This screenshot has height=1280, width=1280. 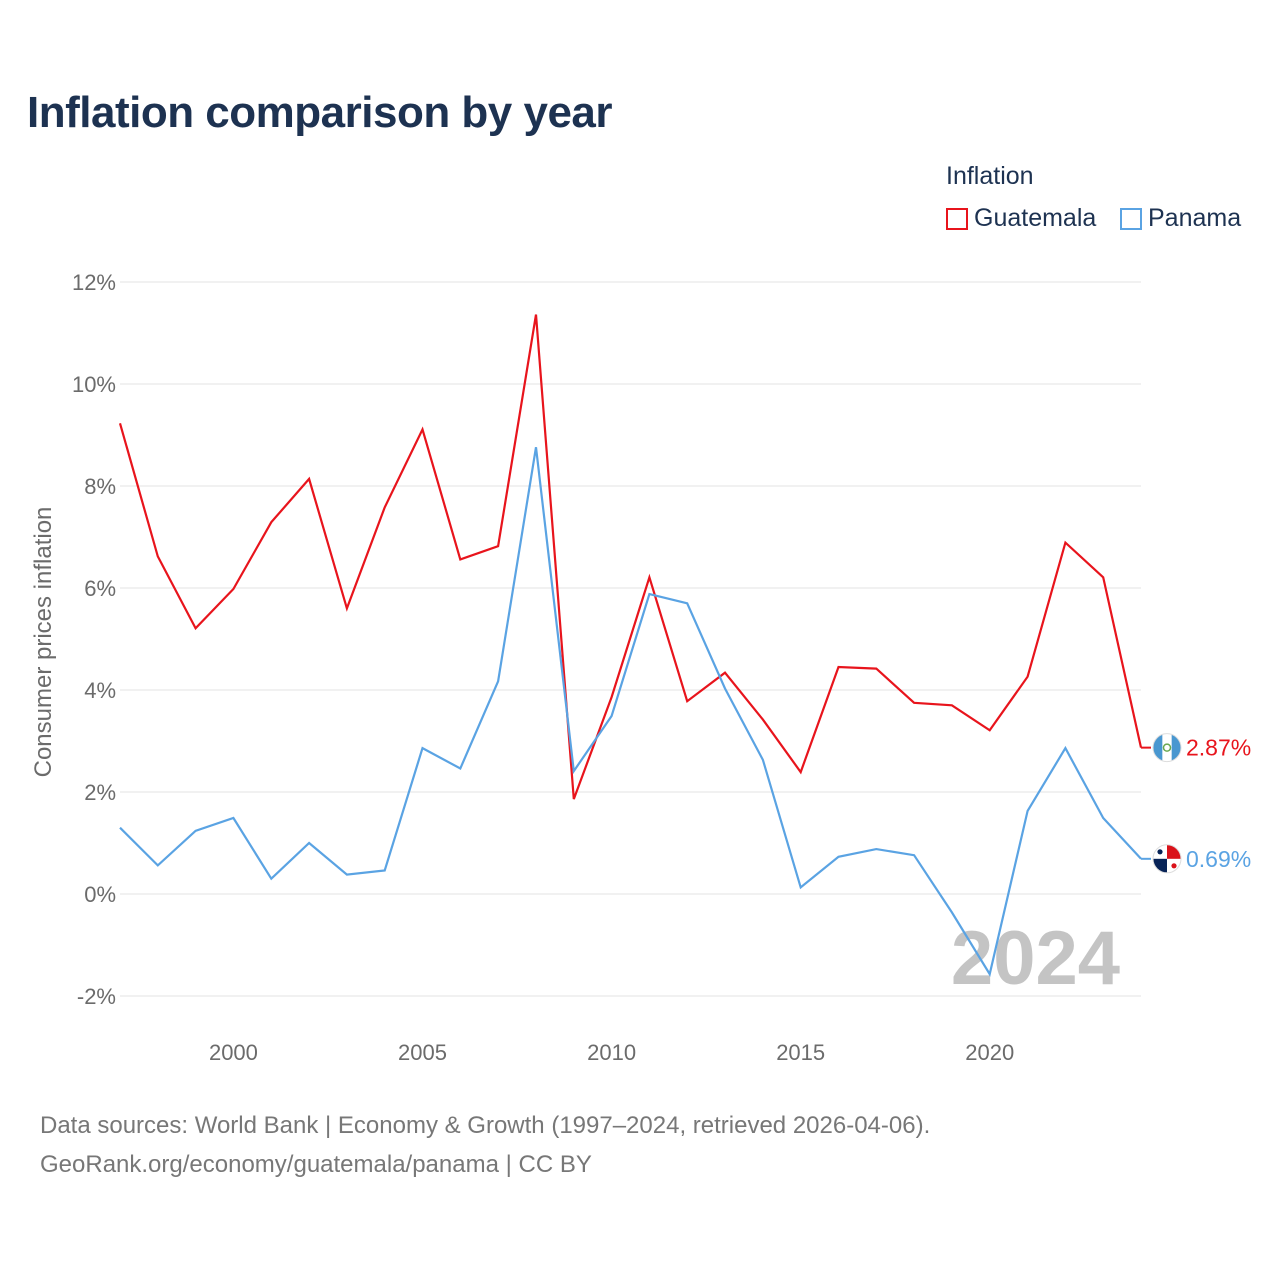 I want to click on legend-item-guatemala: Guatemala, so click(x=1021, y=218).